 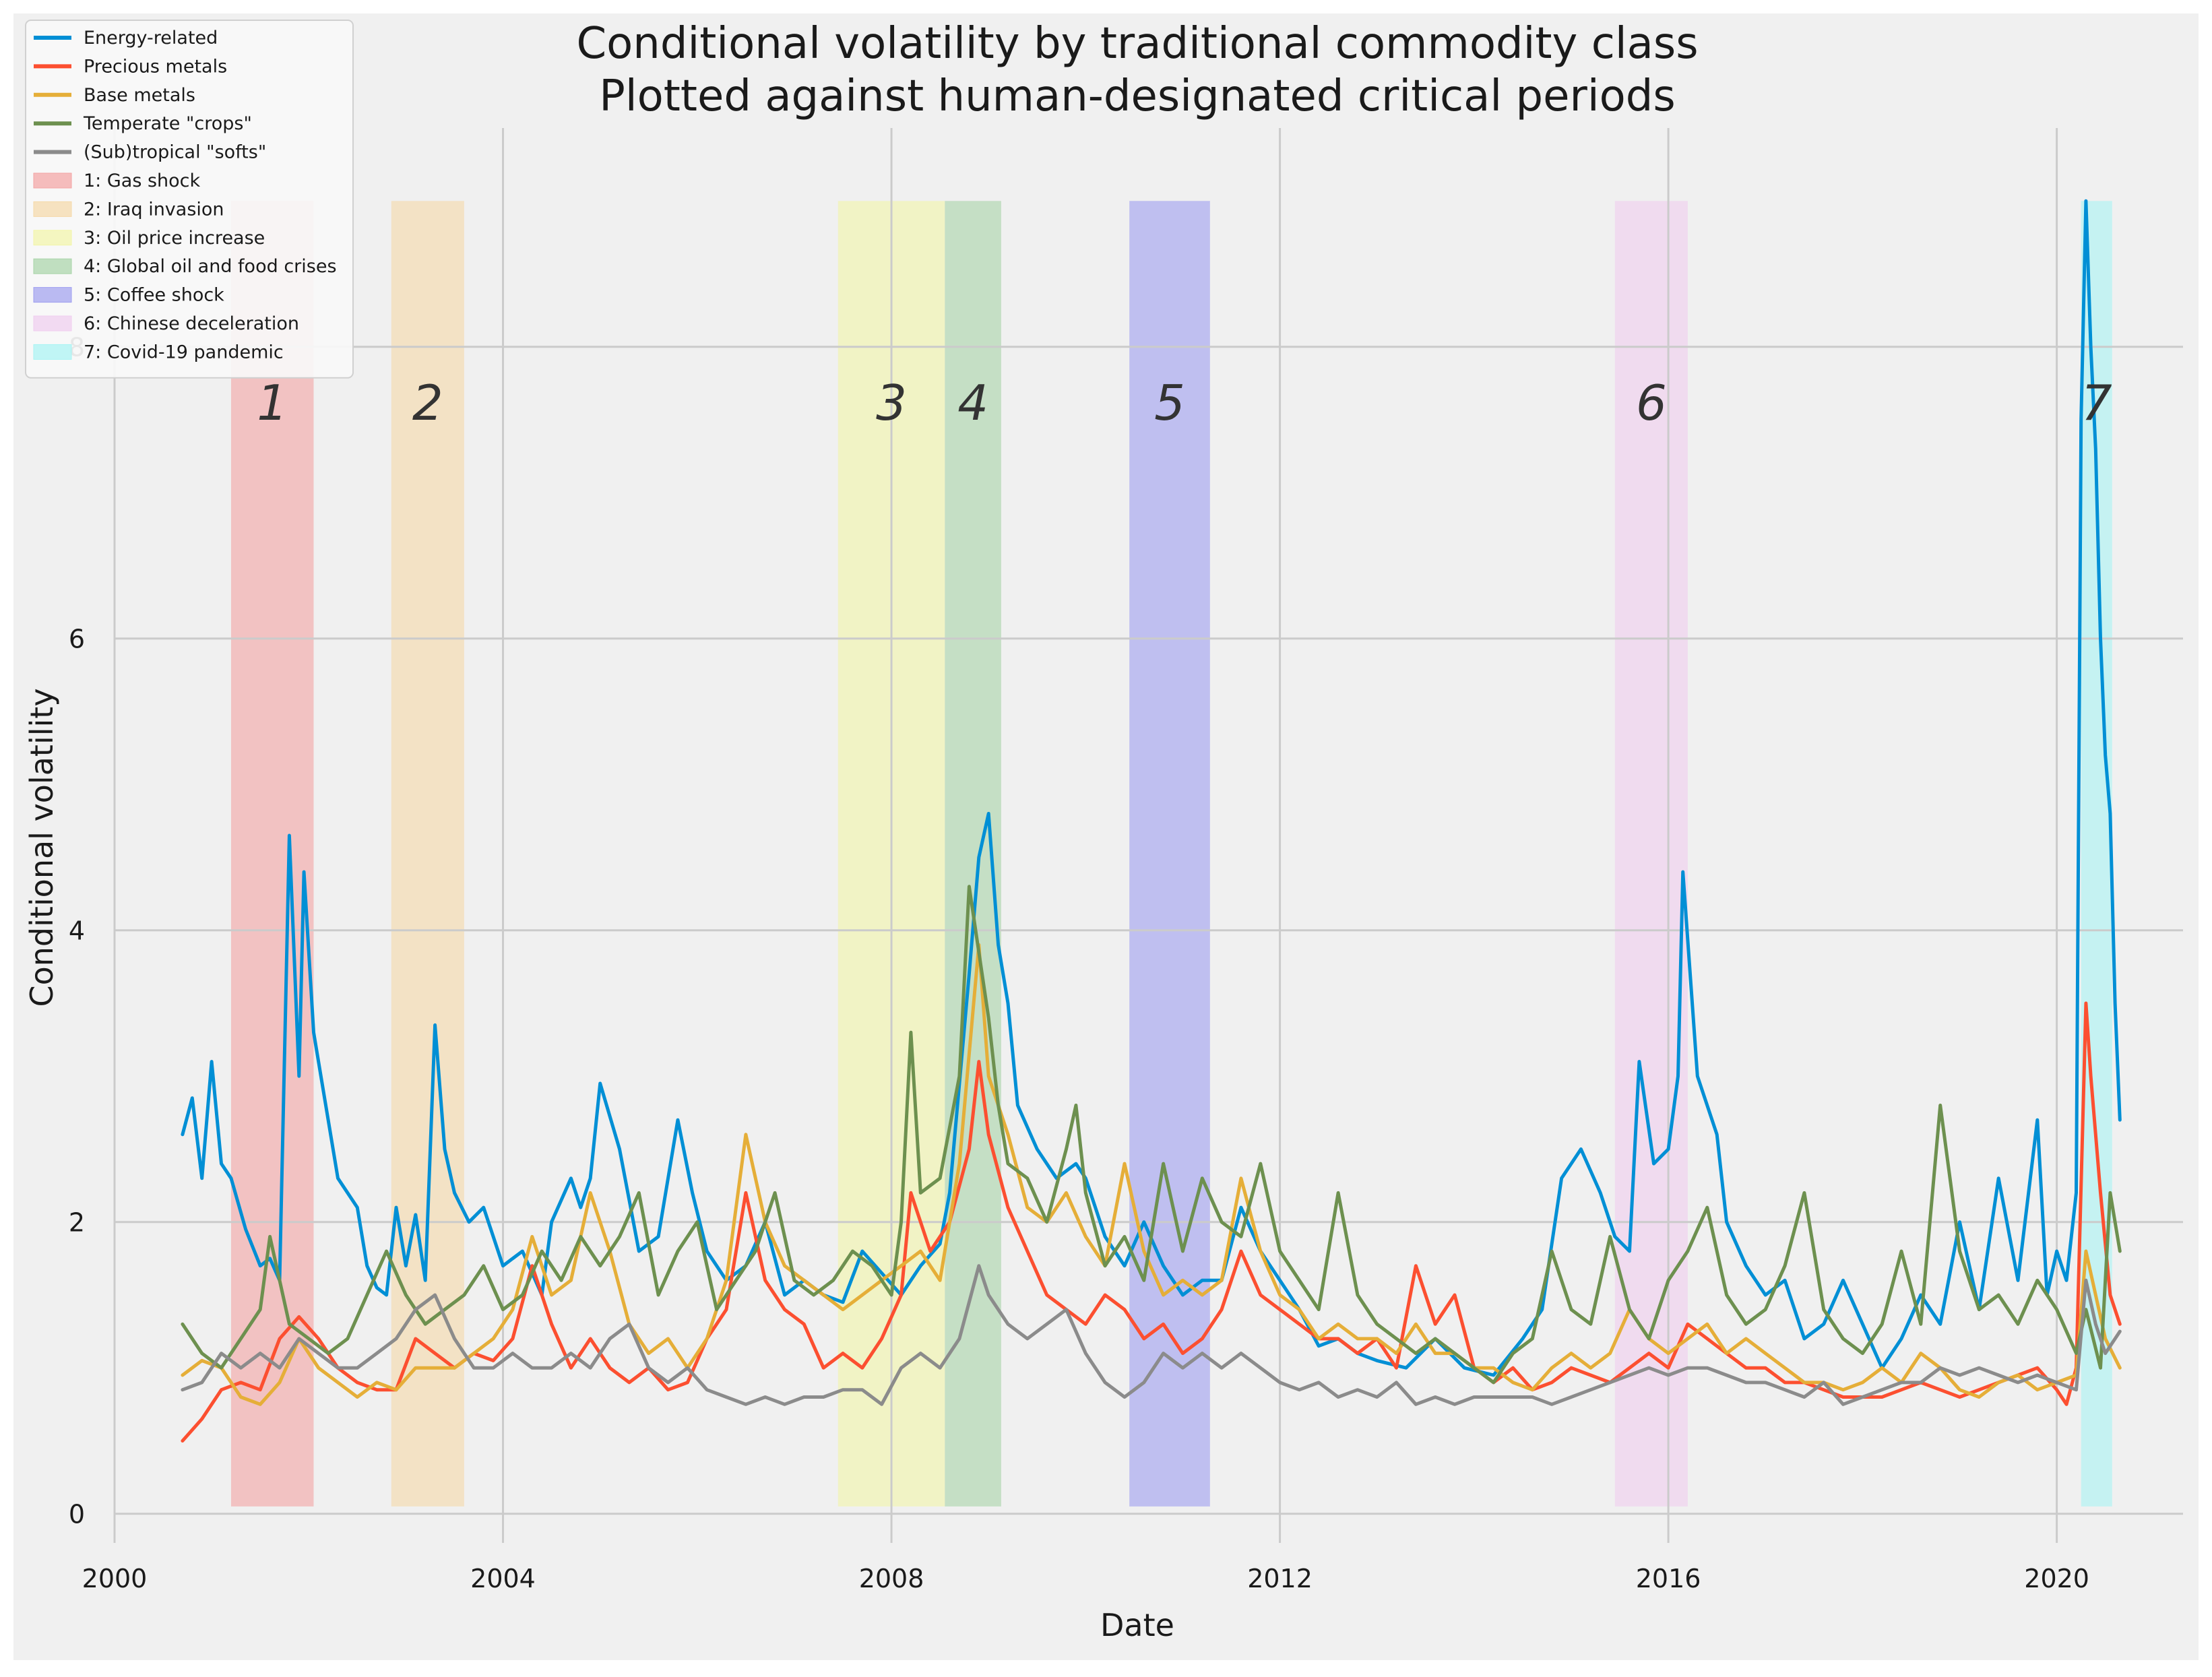 What do you see at coordinates (167, 123) in the screenshot?
I see `legend-label: Temperate "crops"` at bounding box center [167, 123].